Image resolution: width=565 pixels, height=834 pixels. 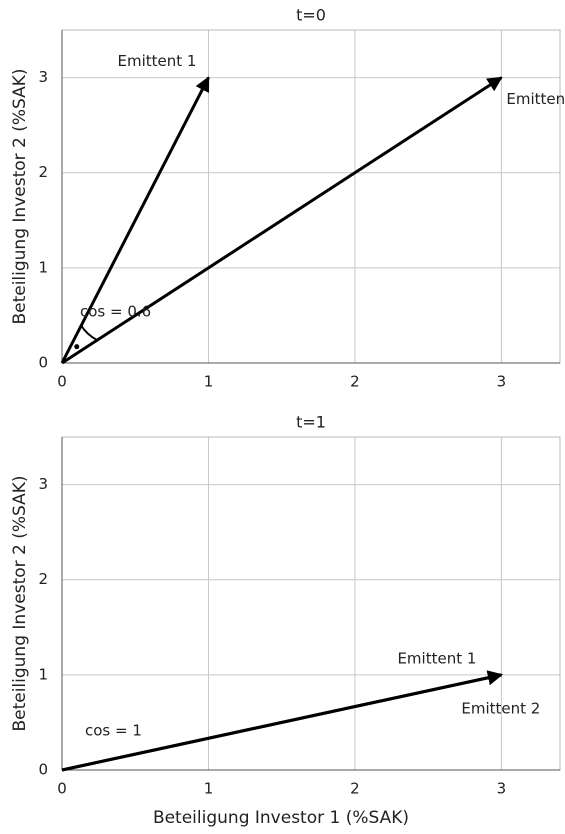 What do you see at coordinates (113, 731) in the screenshot?
I see `annotation: cos = 1` at bounding box center [113, 731].